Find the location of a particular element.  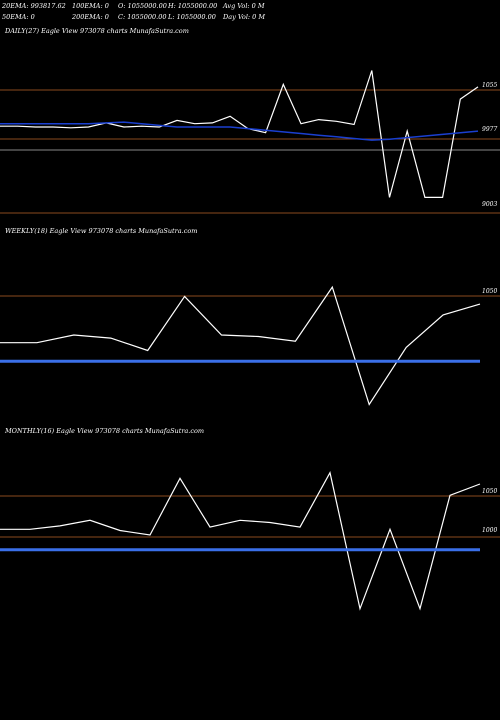

header-high: H: 1055000.00 is located at coordinates (193, 6).